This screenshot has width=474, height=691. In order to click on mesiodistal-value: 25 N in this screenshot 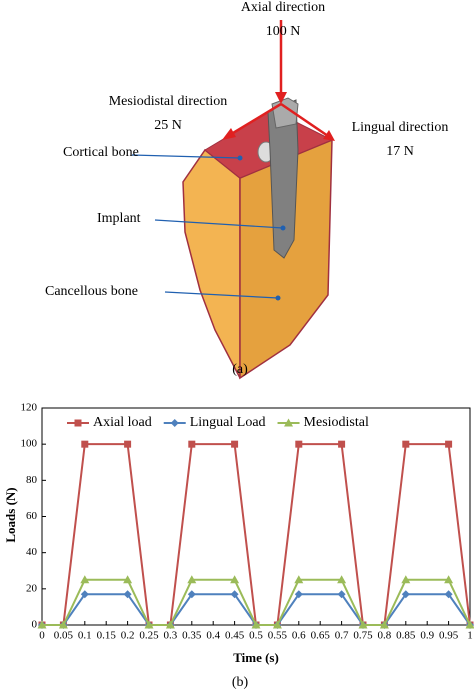, I will do `click(168, 125)`.